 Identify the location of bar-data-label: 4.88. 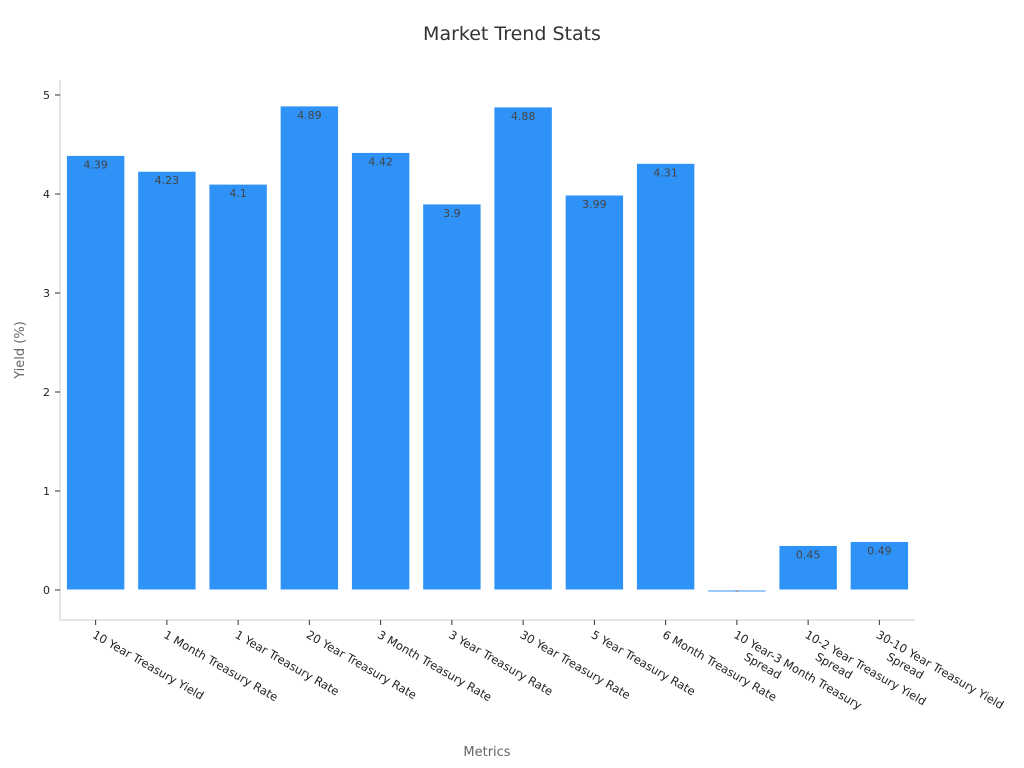
(523, 116).